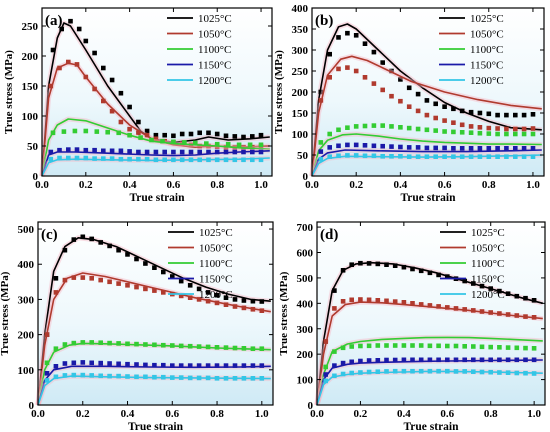 The height and width of the screenshot is (432, 550). Describe the element at coordinates (215, 35) in the screenshot. I see `legend-label: 1050°C` at that location.